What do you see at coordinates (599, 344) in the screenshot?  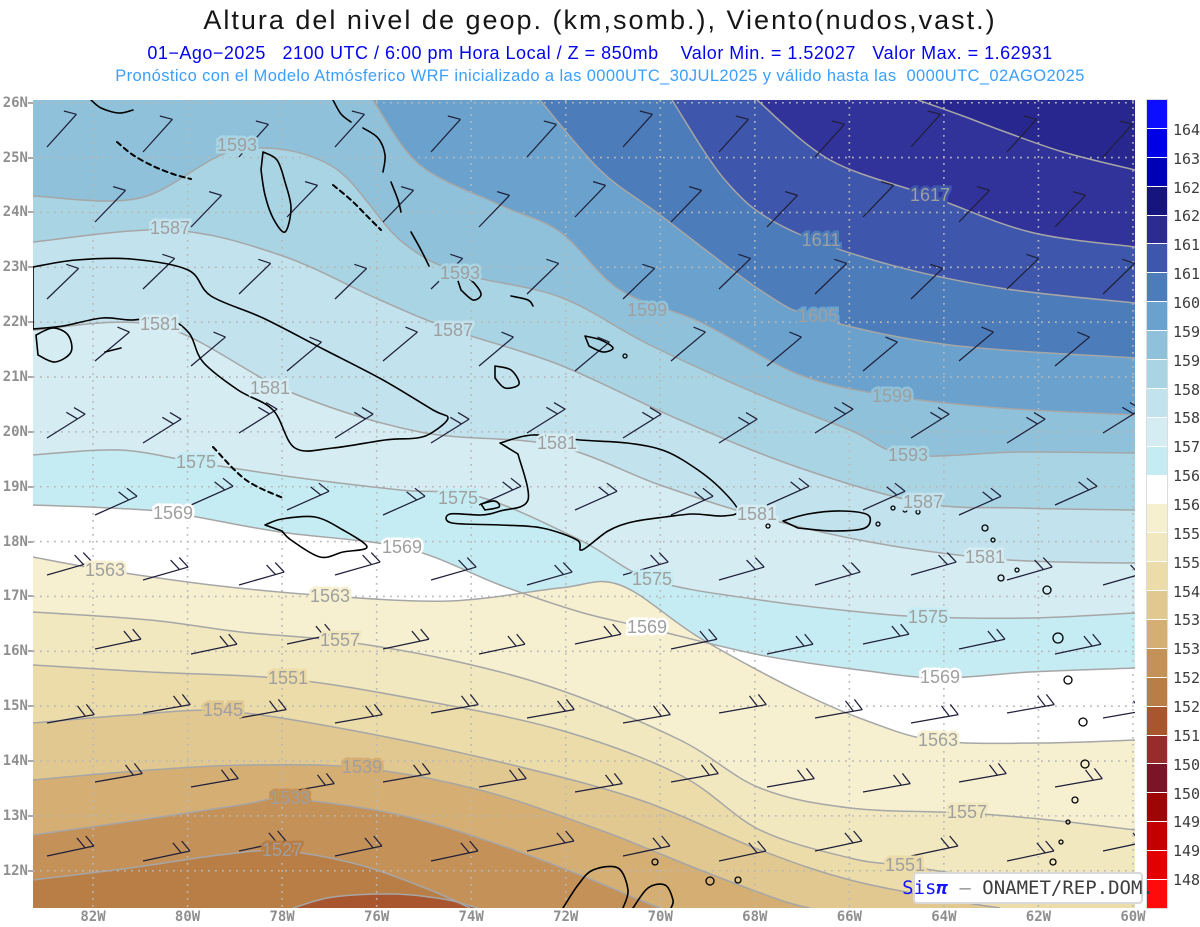 I see `coastline-caicos` at bounding box center [599, 344].